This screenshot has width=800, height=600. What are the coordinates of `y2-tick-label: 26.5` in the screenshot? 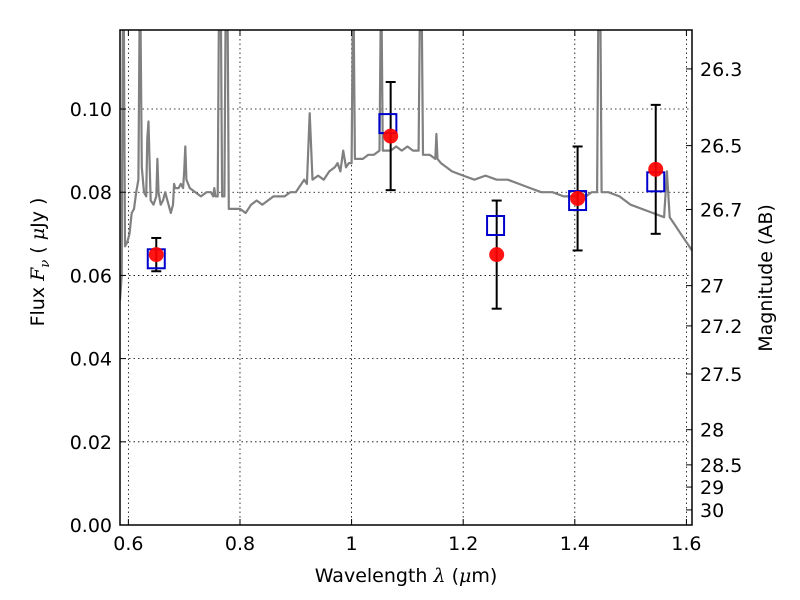 It's located at (721, 147).